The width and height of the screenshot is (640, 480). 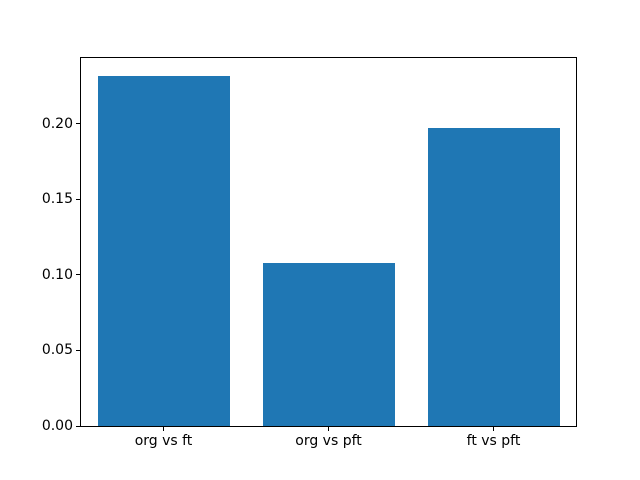 What do you see at coordinates (163, 441) in the screenshot?
I see `x-tick-label: org vs ft` at bounding box center [163, 441].